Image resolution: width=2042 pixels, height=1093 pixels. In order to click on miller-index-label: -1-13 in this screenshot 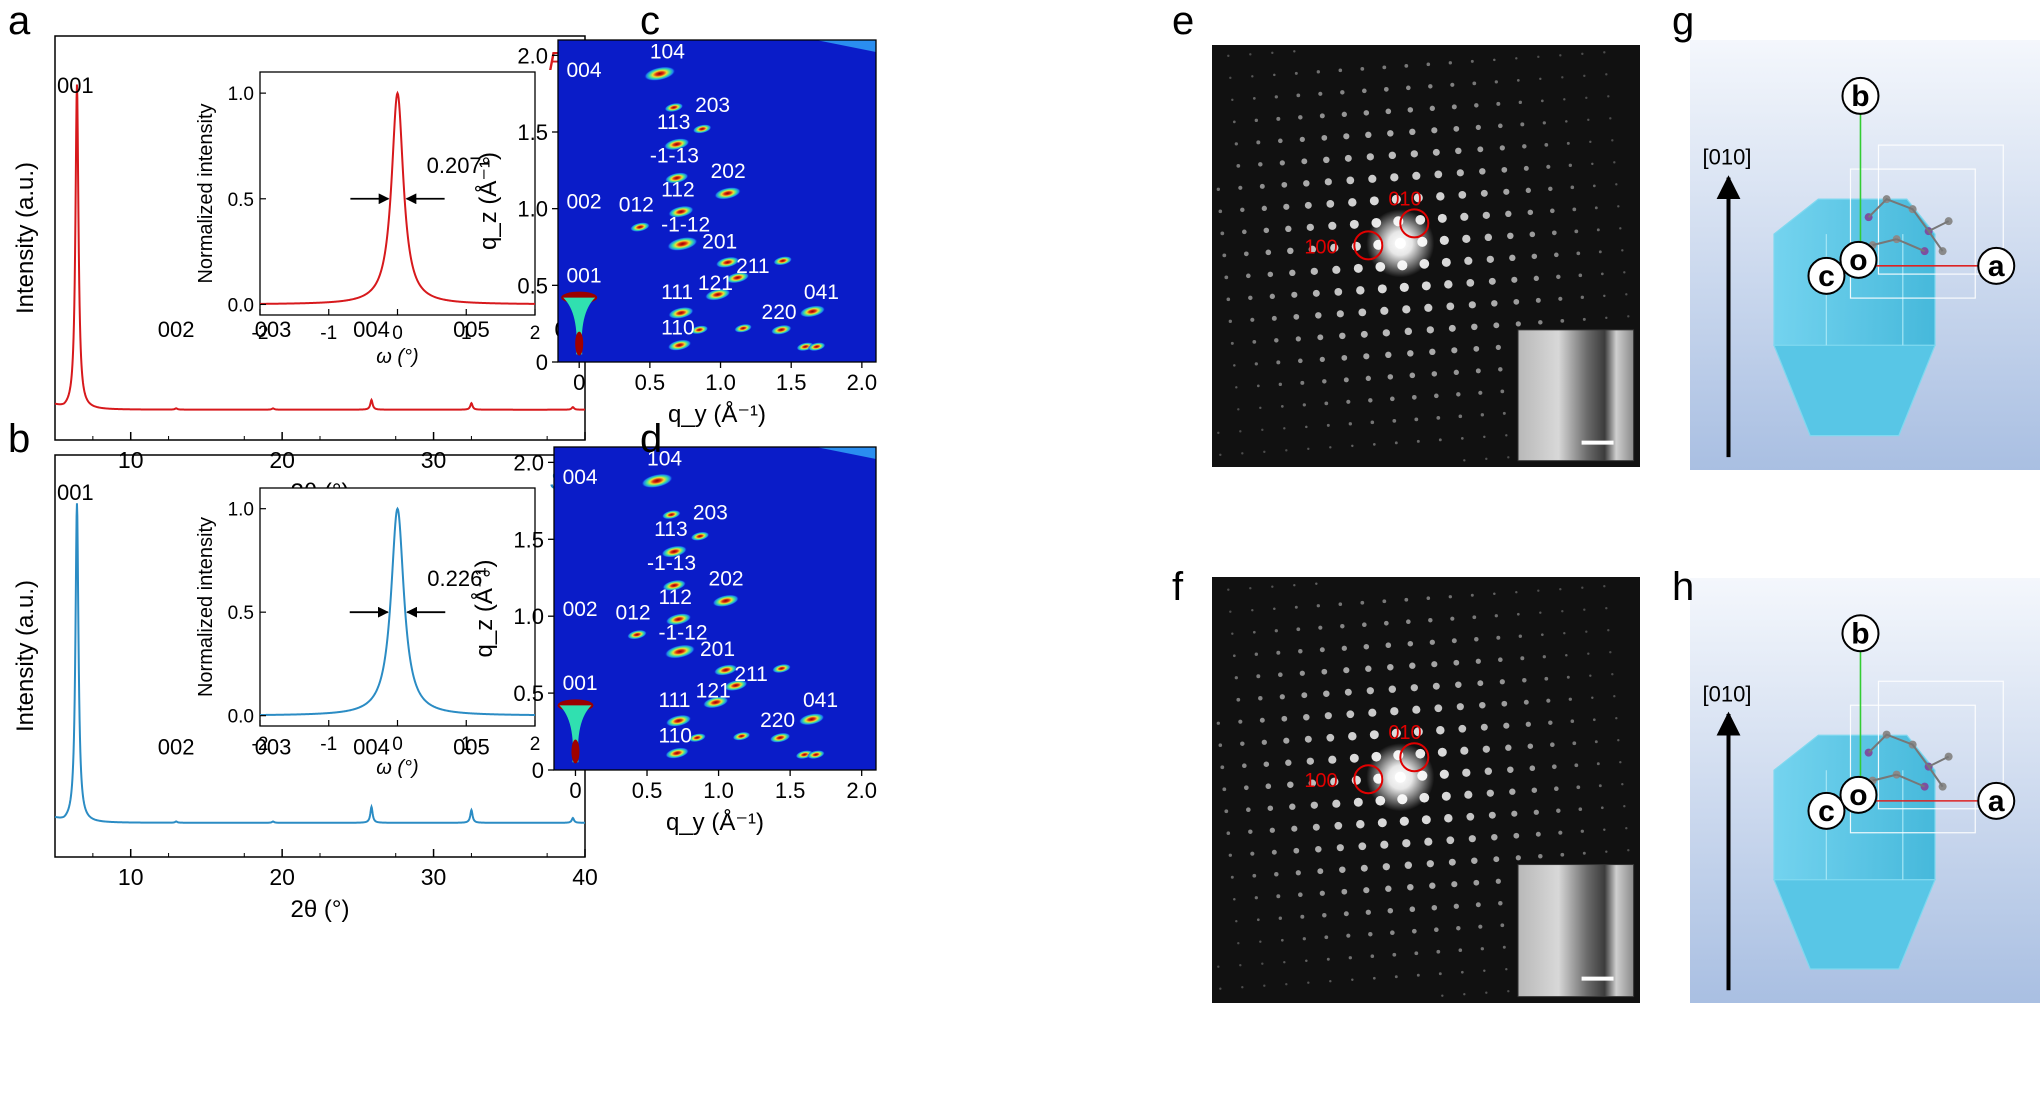, I will do `click(671, 563)`.